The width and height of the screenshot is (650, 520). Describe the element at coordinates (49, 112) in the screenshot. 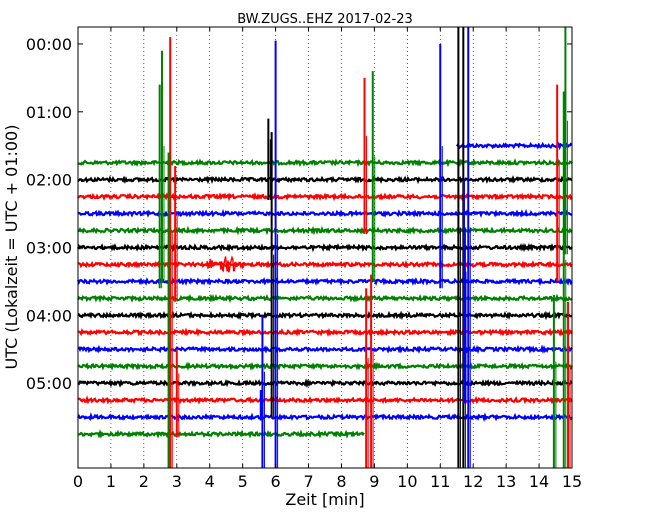

I see `y-tick-label: 01:00` at that location.